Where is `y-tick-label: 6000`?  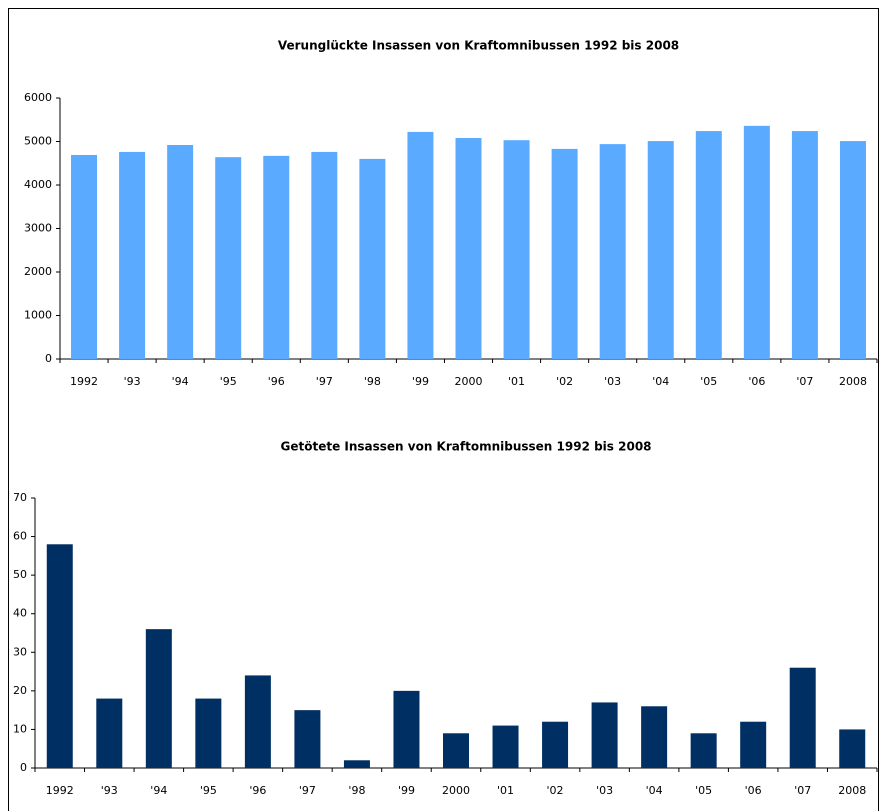 y-tick-label: 6000 is located at coordinates (38, 97).